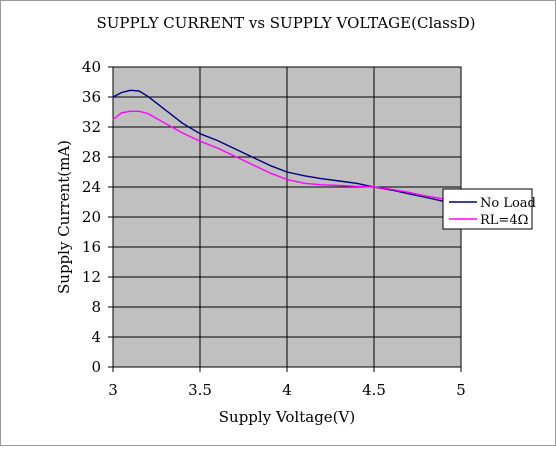 The width and height of the screenshot is (556, 450). I want to click on legend-box, so click(487, 209).